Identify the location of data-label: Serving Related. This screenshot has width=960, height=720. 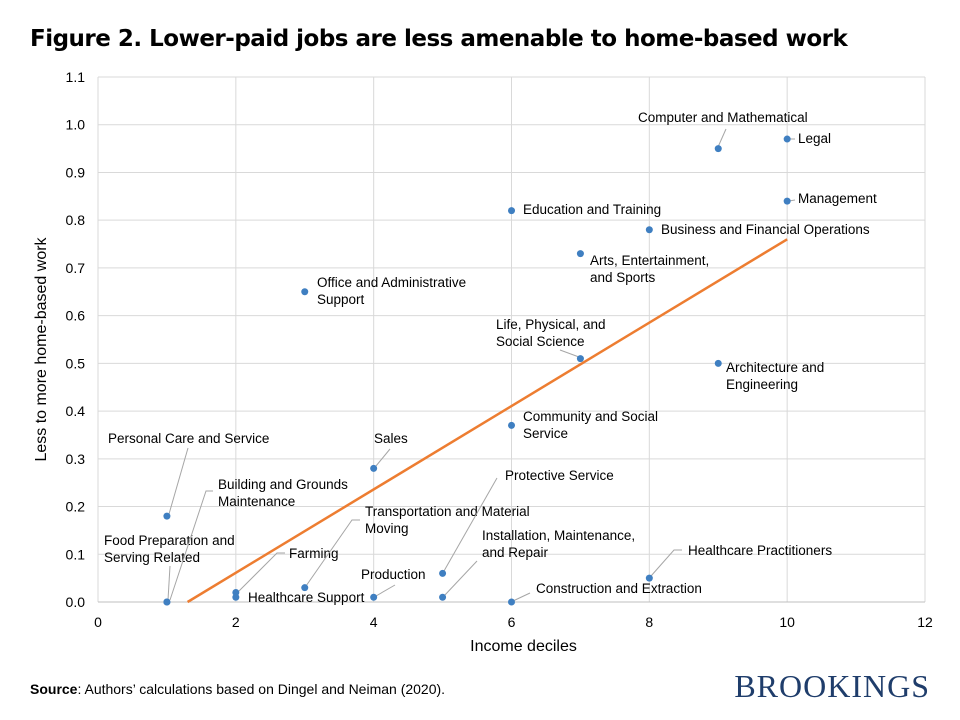
(152, 557).